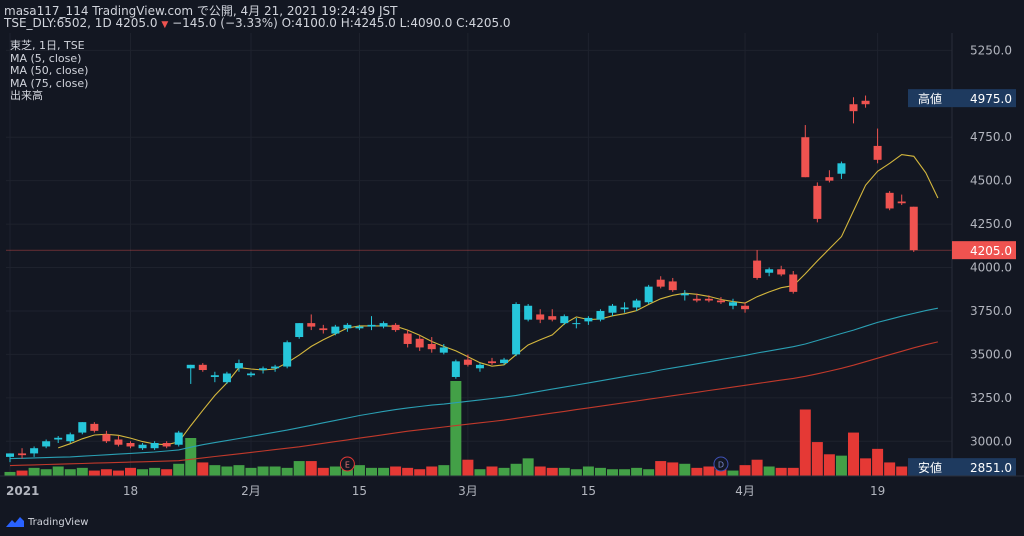  Describe the element at coordinates (721, 464) in the screenshot. I see `event-marker-D: D` at that location.